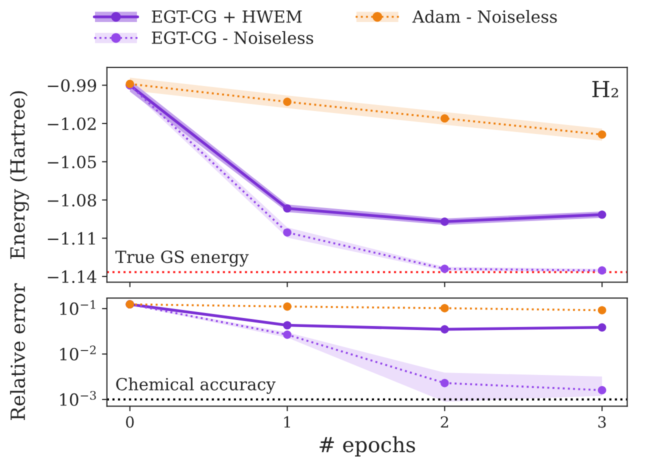  Describe the element at coordinates (287, 422) in the screenshot. I see `x-tick-label: 1` at that location.